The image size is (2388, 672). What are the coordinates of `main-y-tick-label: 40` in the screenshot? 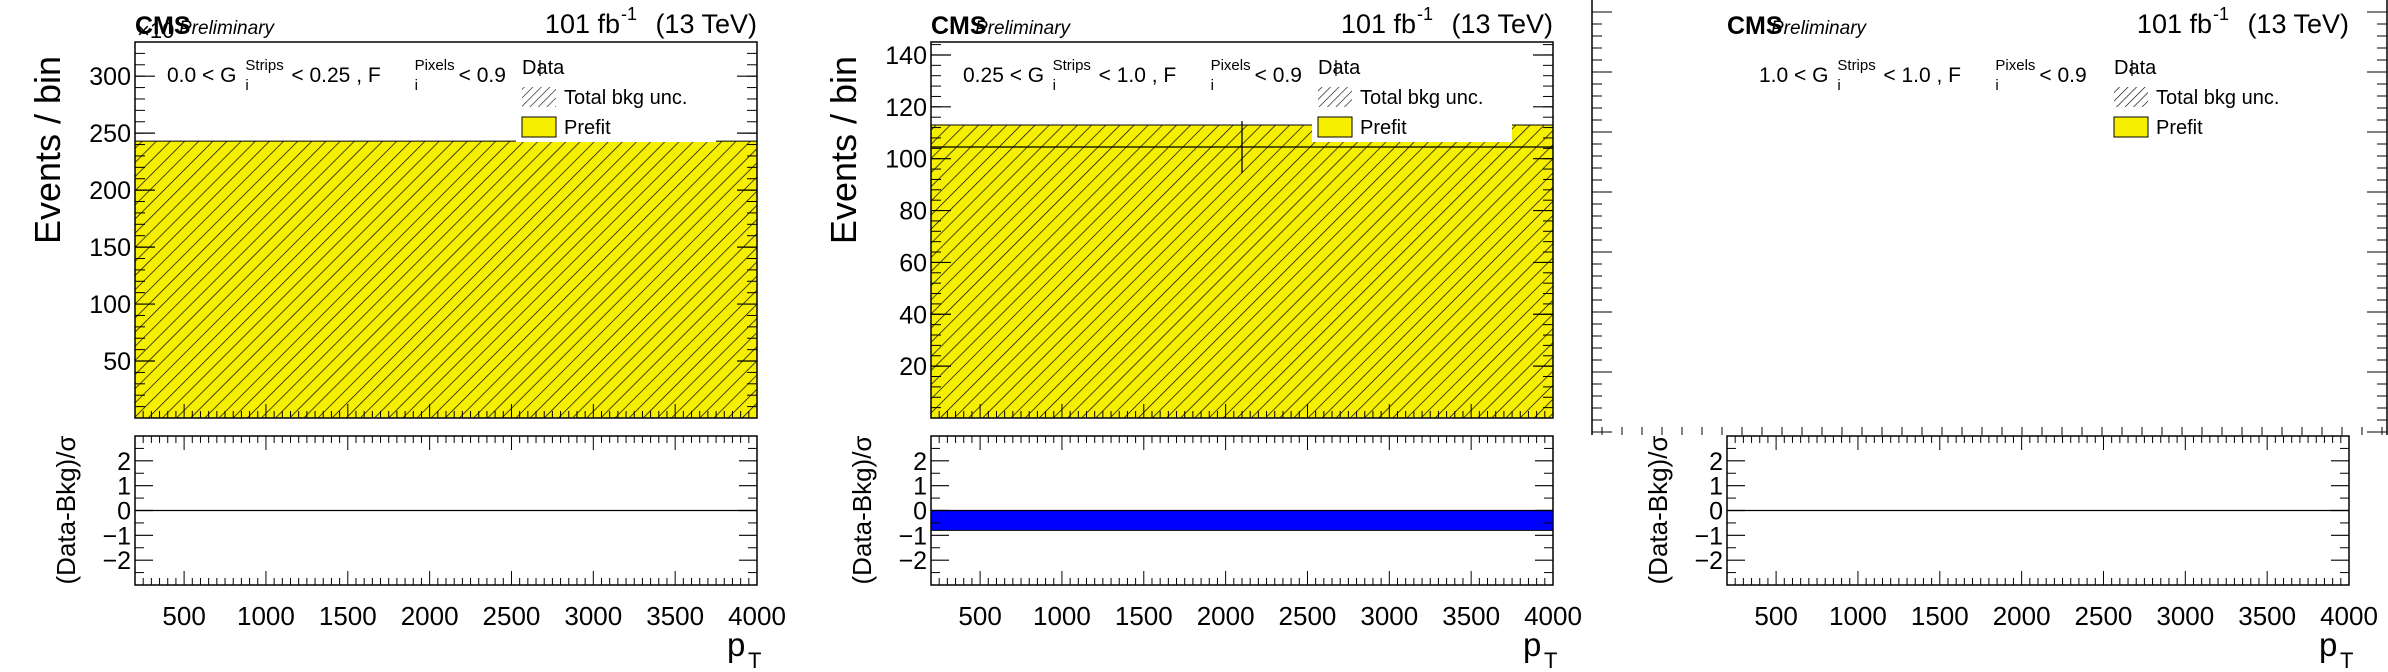 It's located at (913, 315).